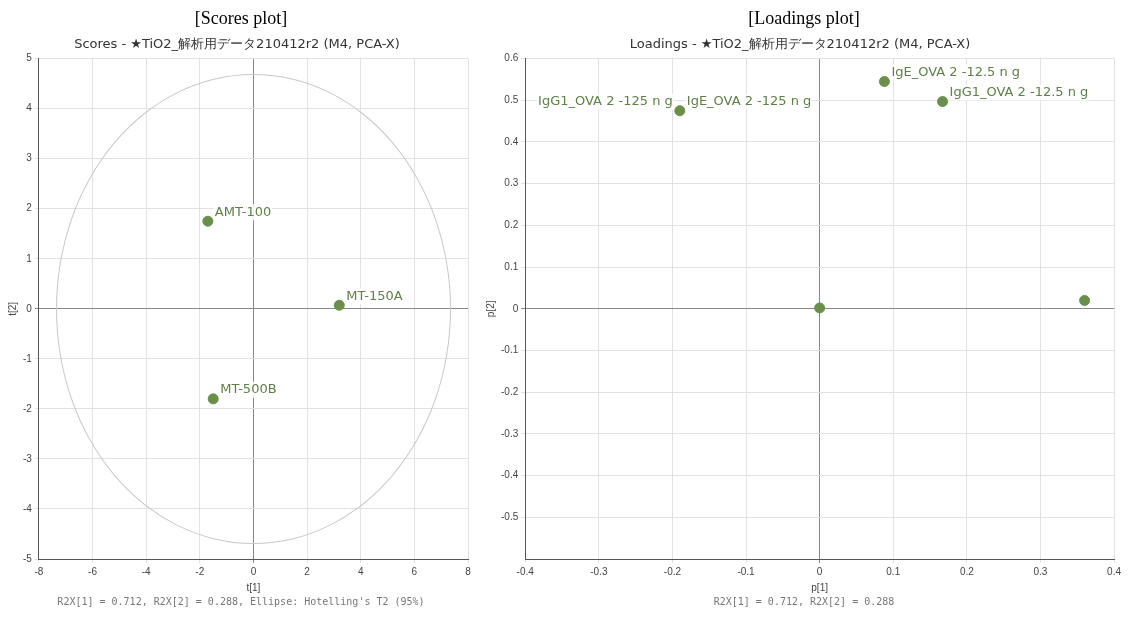 The width and height of the screenshot is (1137, 643). I want to click on x-tick-label: -6, so click(93, 571).